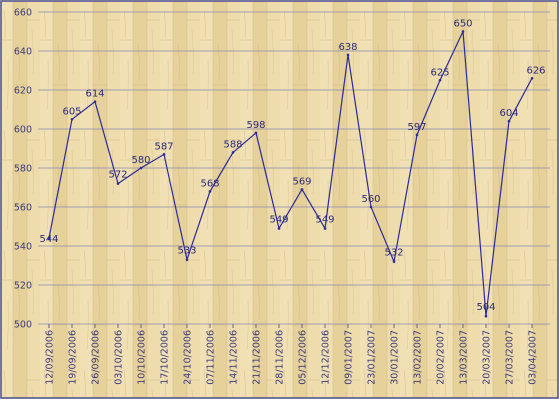  What do you see at coordinates (73, 357) in the screenshot?
I see `x-tick-label: 19/09/2006` at bounding box center [73, 357].